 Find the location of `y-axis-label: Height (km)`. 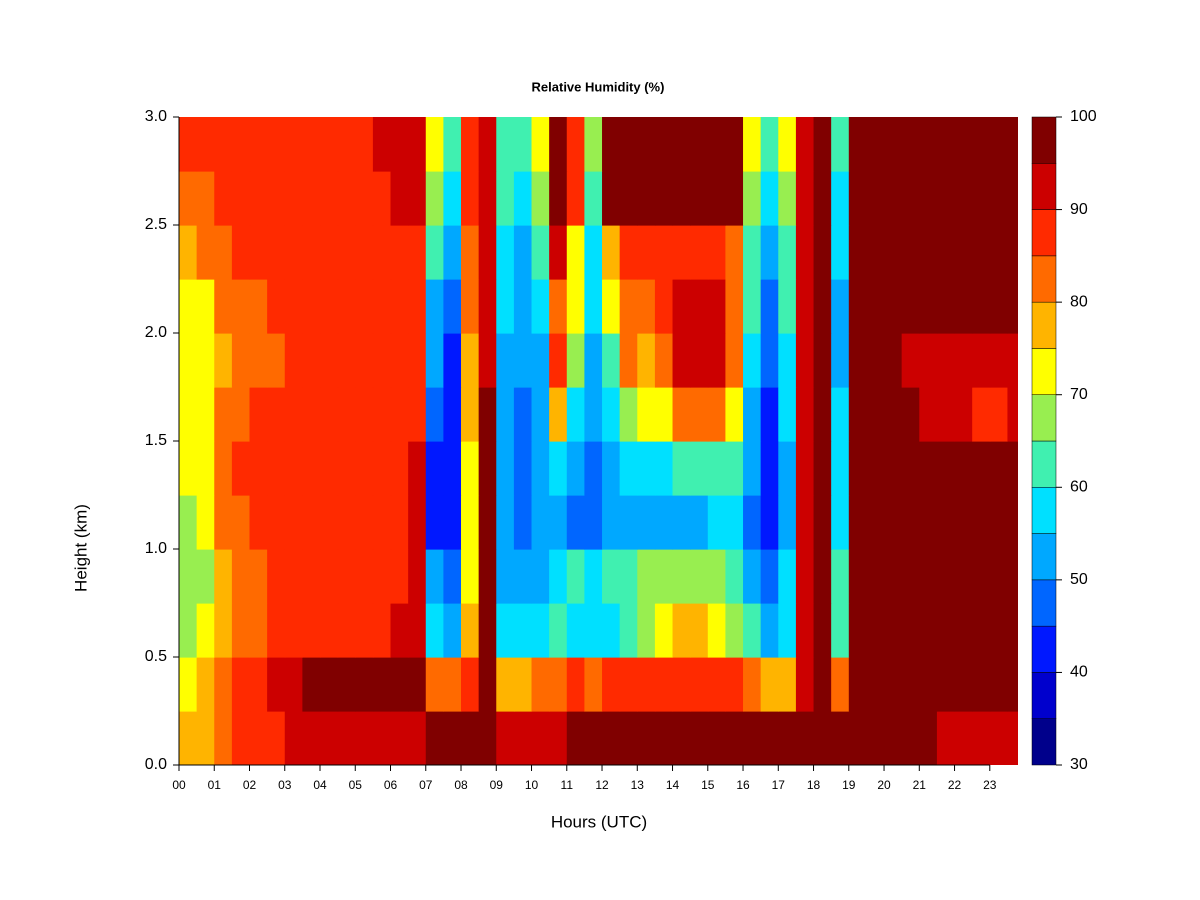

y-axis-label: Height (km) is located at coordinates (80, 548).